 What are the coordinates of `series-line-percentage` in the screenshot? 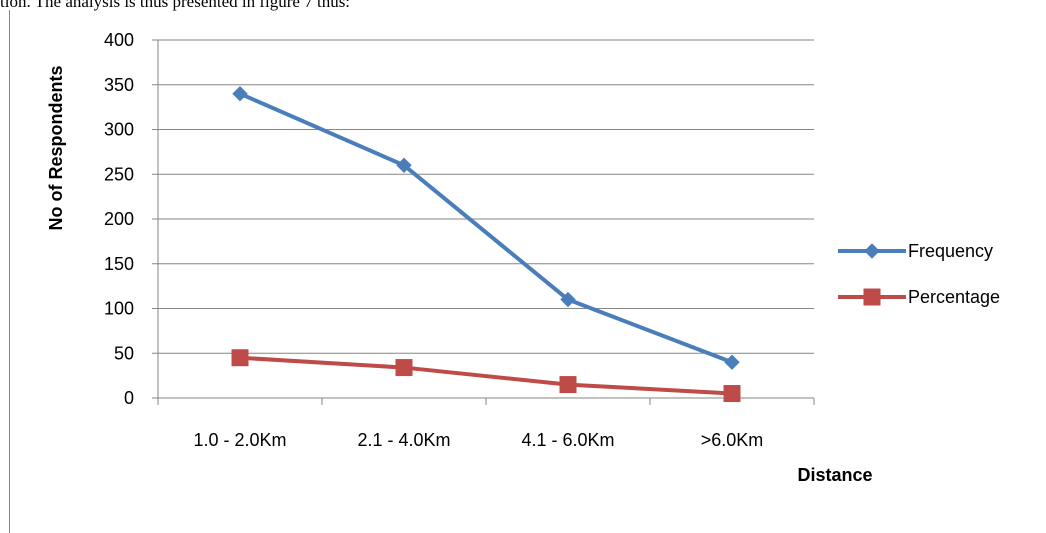 It's located at (486, 375).